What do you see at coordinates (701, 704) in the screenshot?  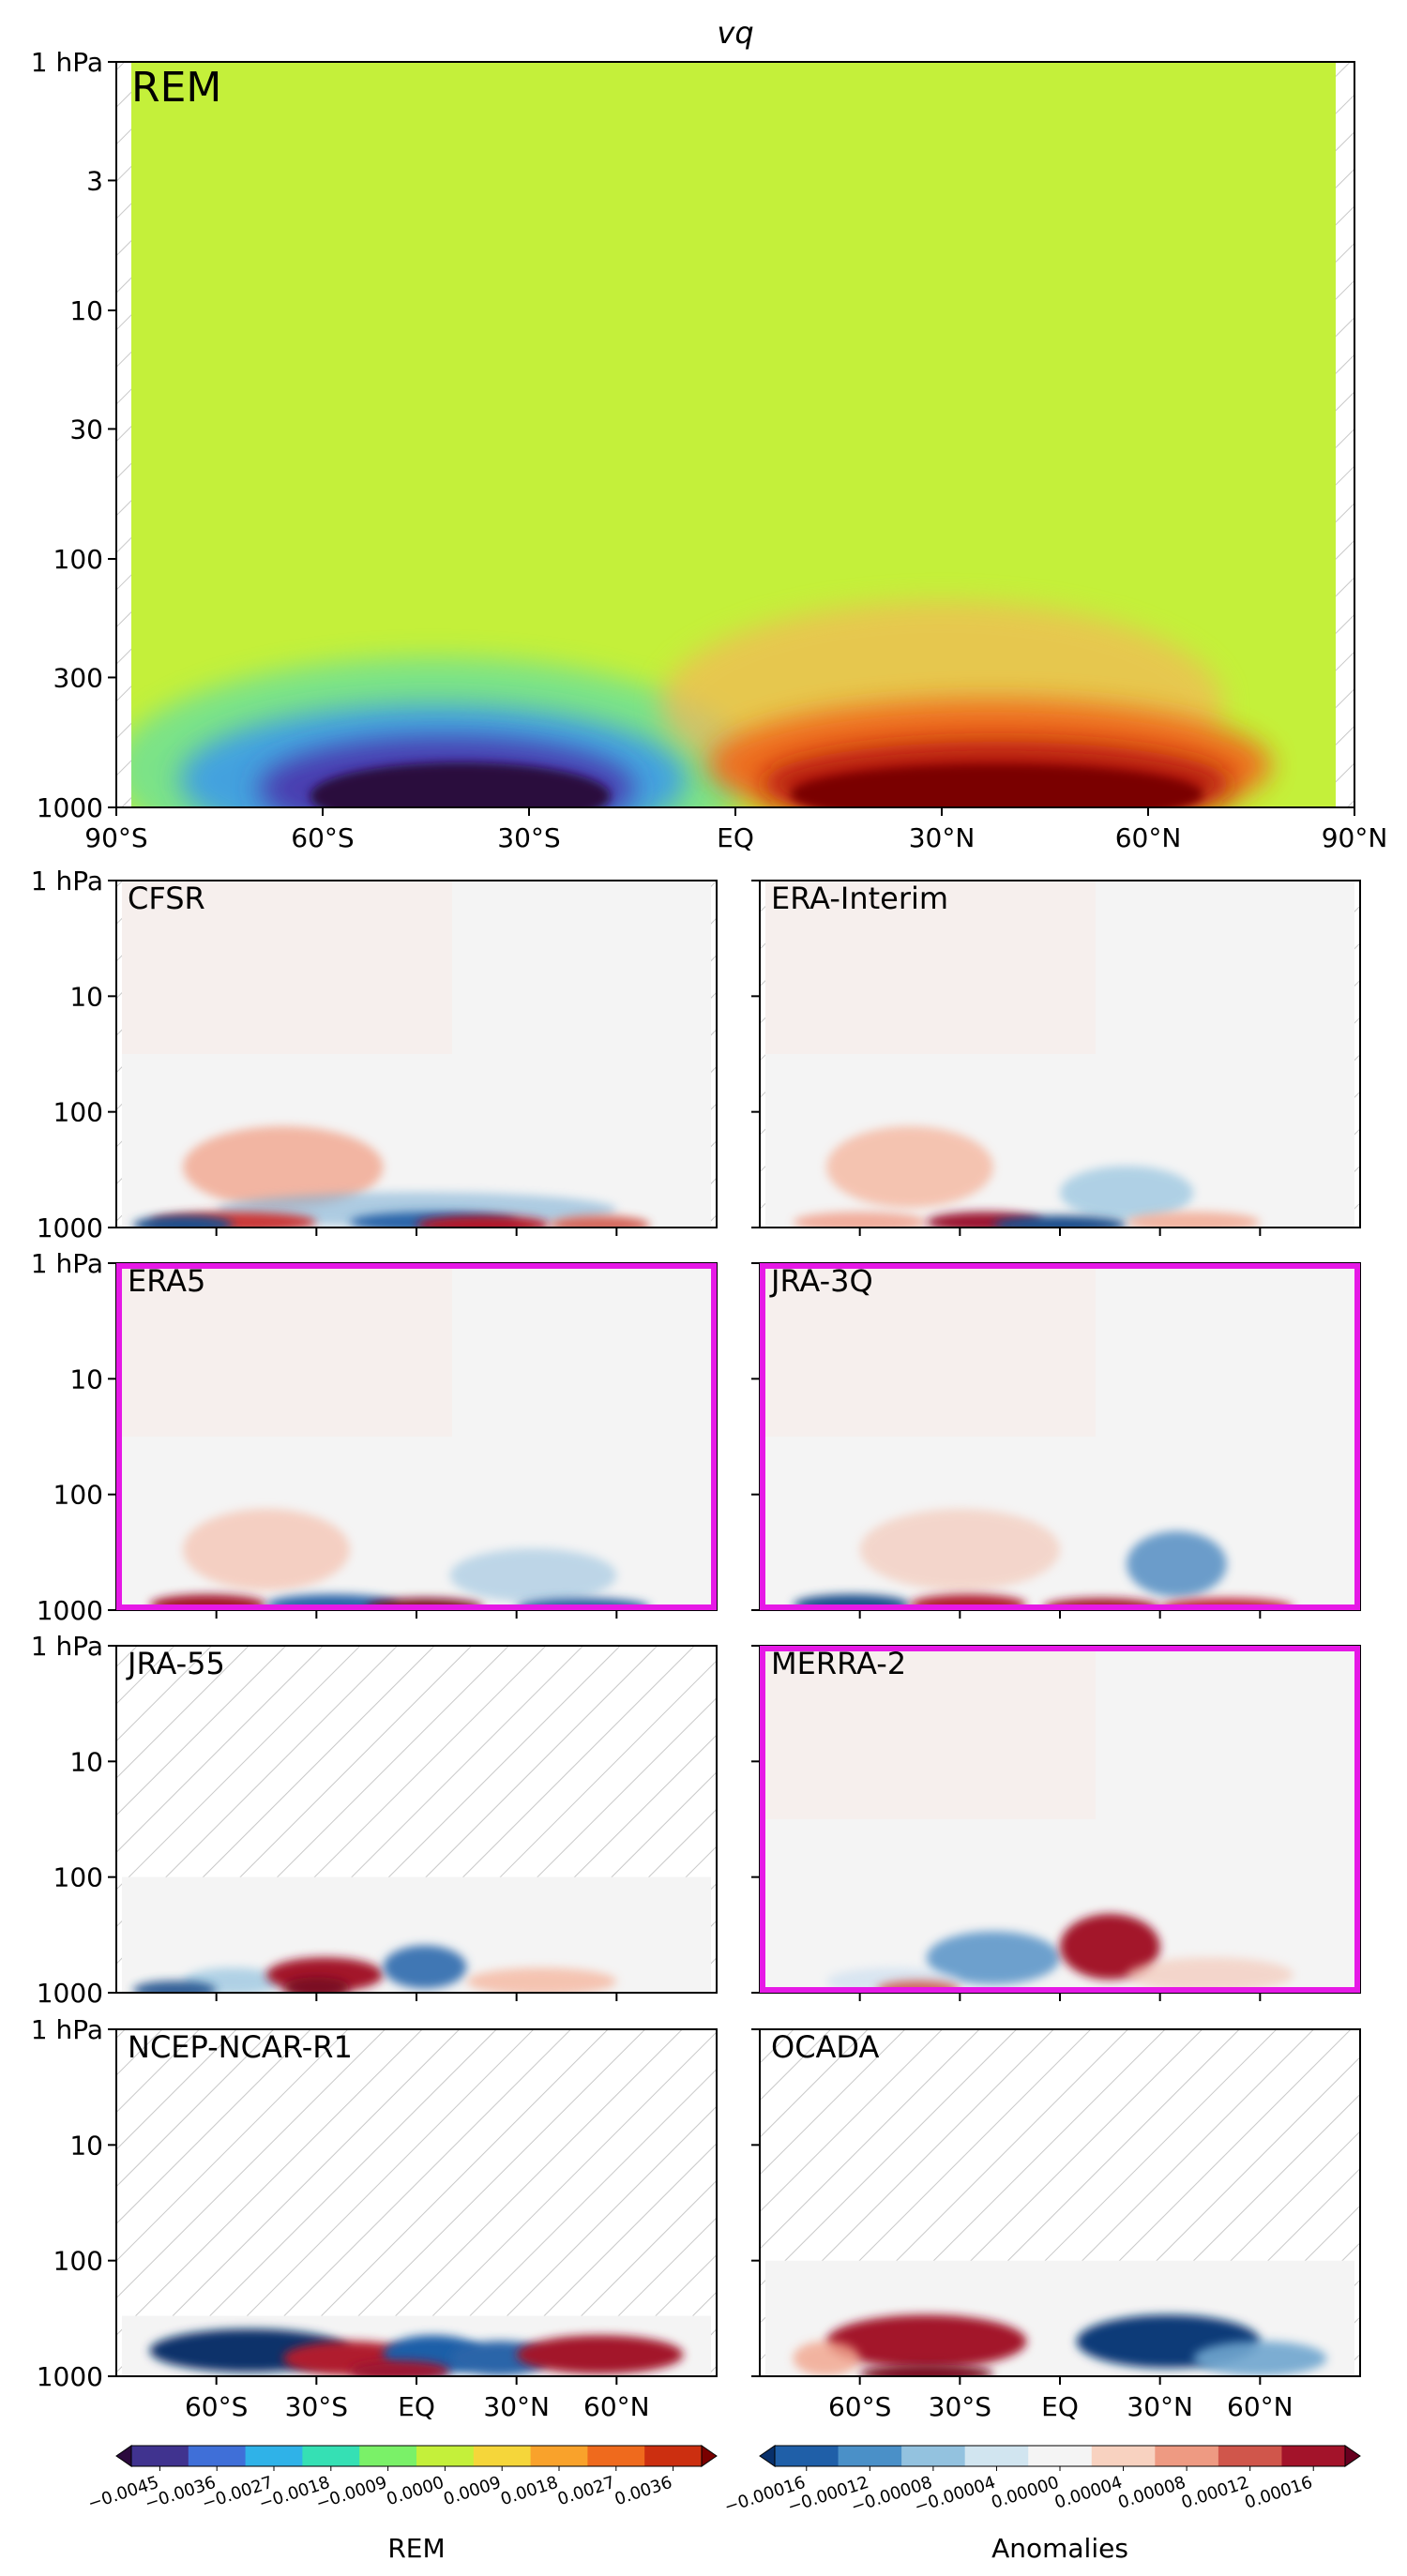 I see `main-features` at bounding box center [701, 704].